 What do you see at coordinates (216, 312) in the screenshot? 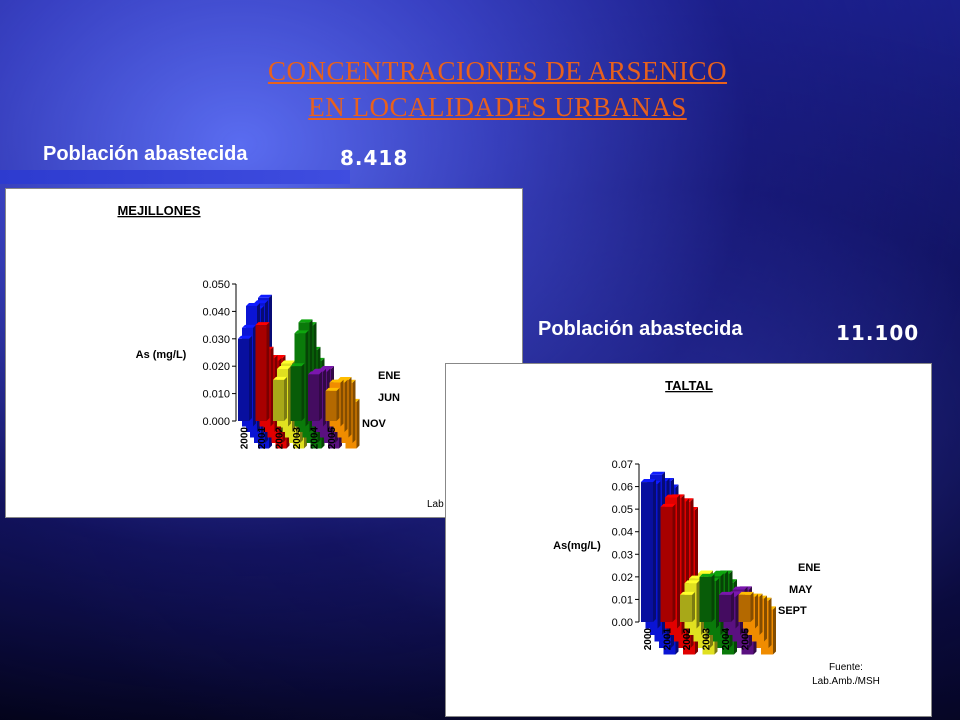
I see `y-tick-label: 0.040` at bounding box center [216, 312].